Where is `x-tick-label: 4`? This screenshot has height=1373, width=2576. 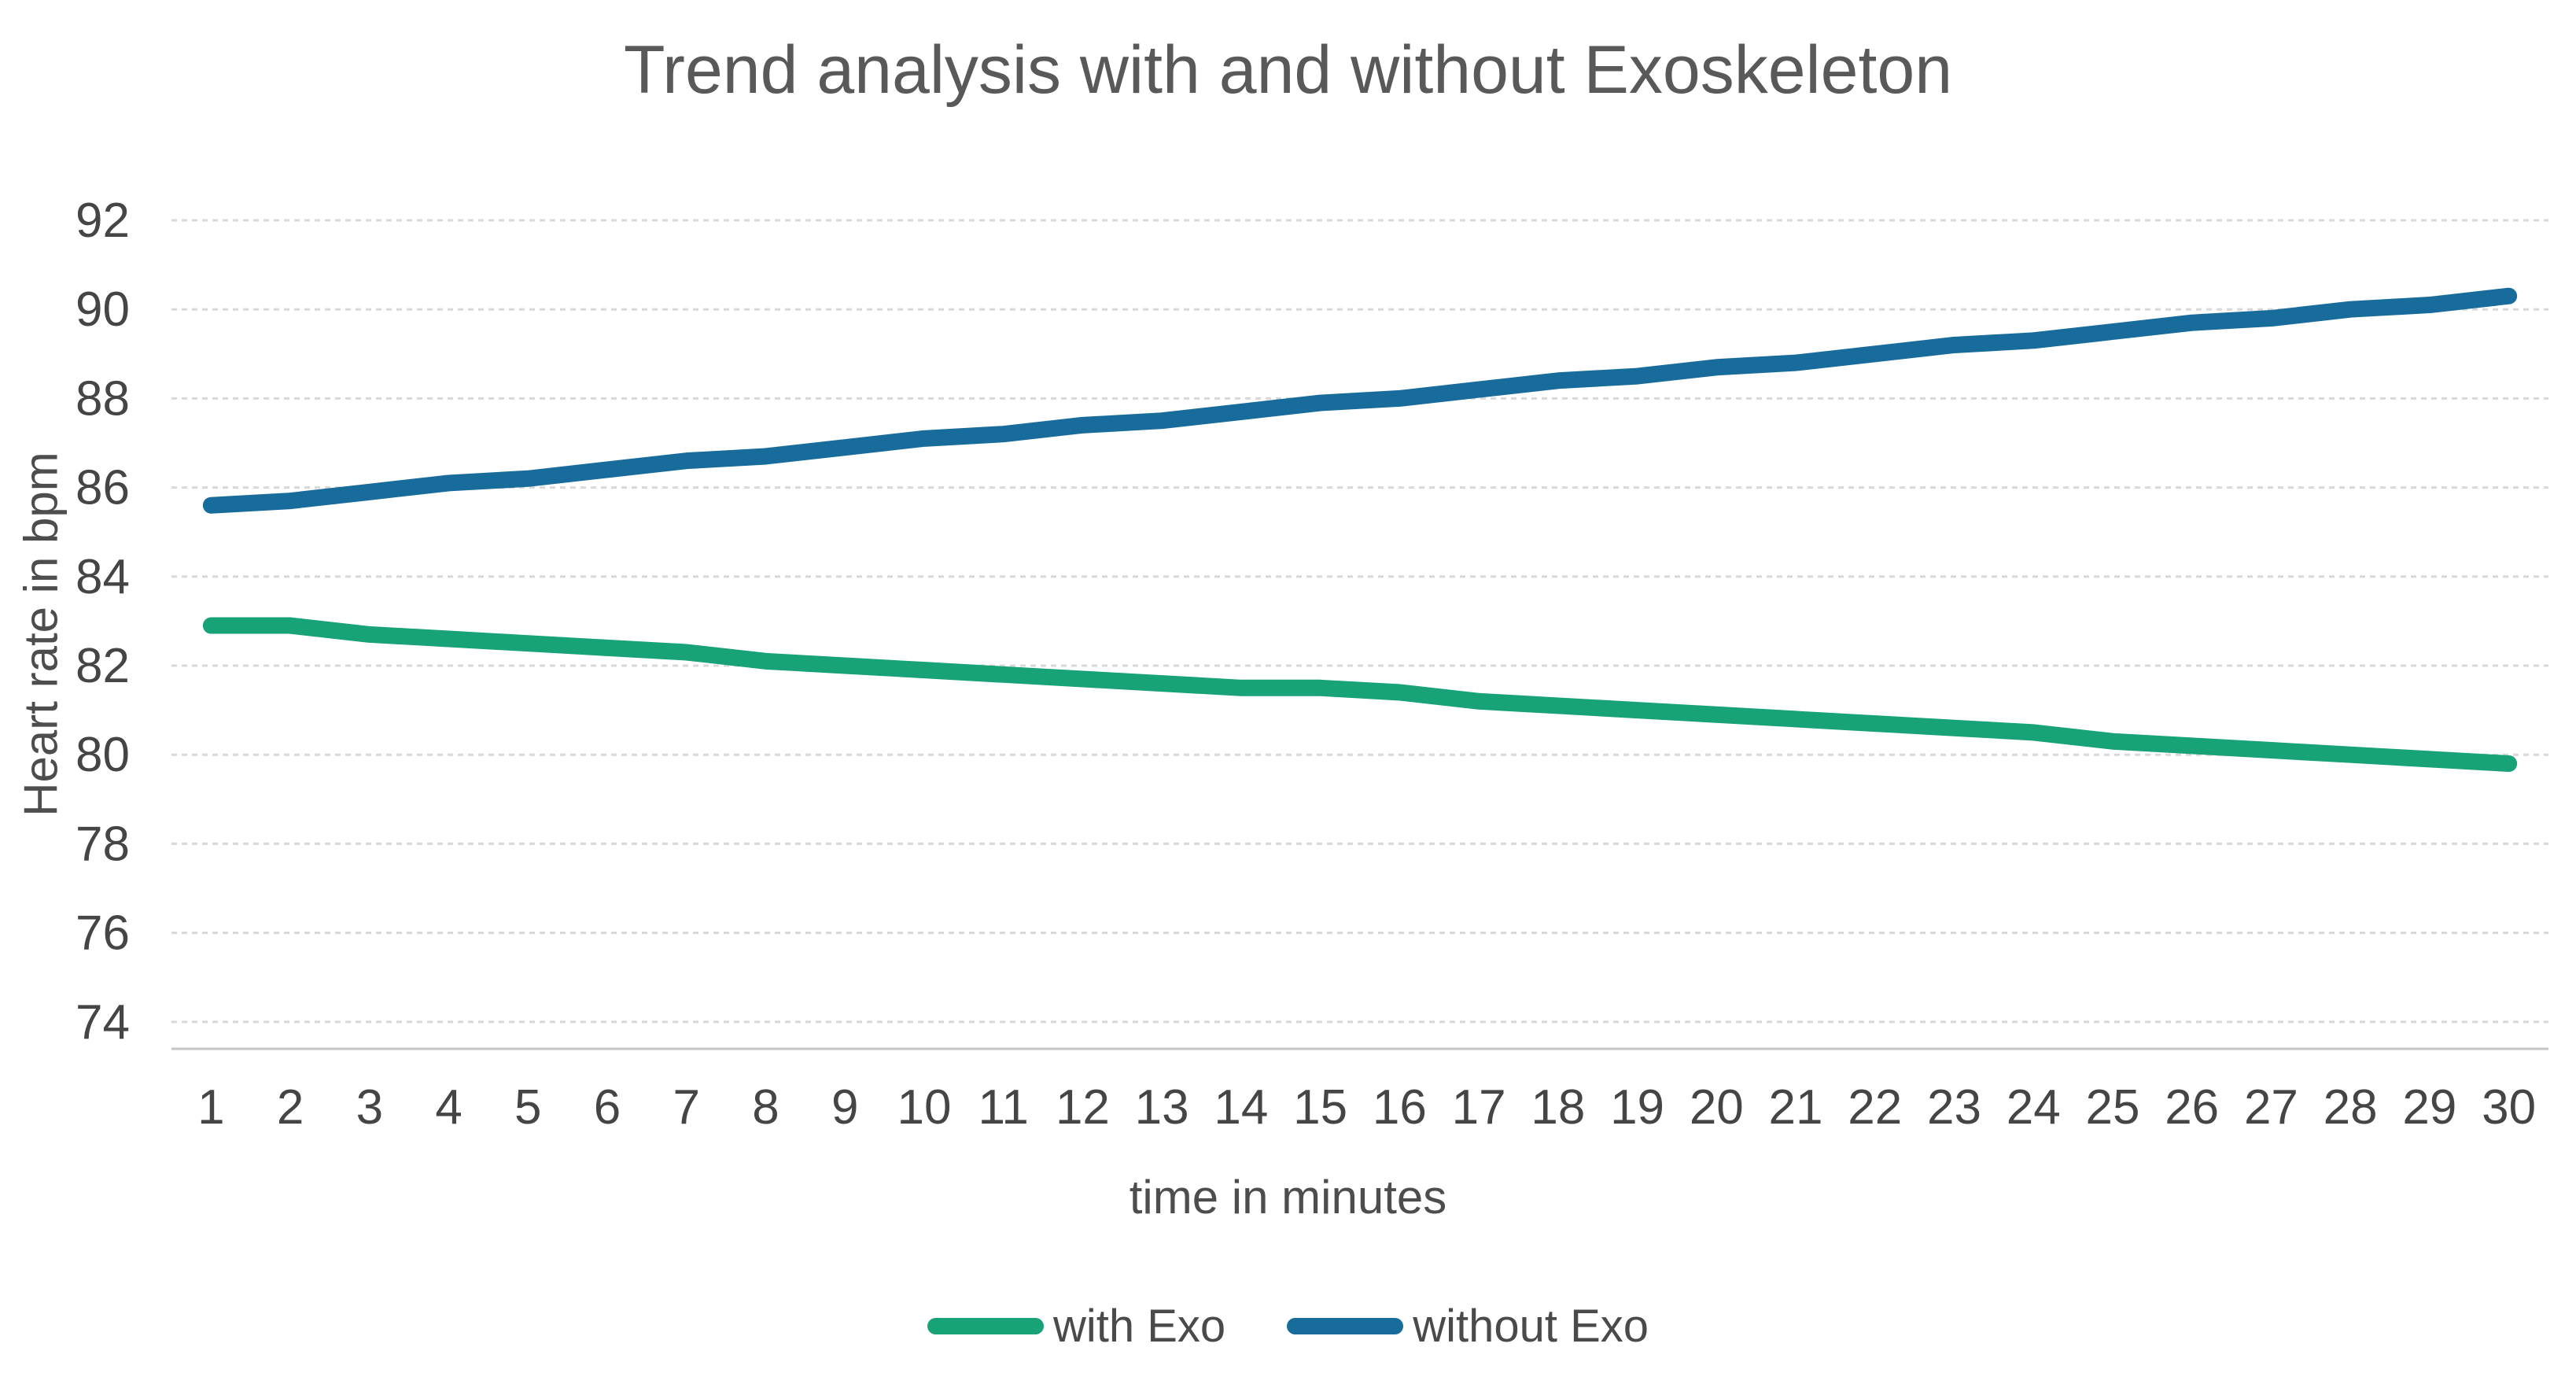 x-tick-label: 4 is located at coordinates (448, 1107).